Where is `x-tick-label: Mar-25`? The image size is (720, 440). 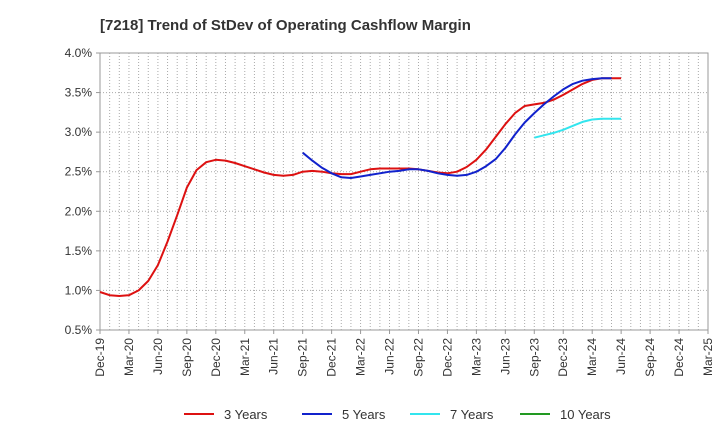
x-tick-label: Mar-25 is located at coordinates (708, 357).